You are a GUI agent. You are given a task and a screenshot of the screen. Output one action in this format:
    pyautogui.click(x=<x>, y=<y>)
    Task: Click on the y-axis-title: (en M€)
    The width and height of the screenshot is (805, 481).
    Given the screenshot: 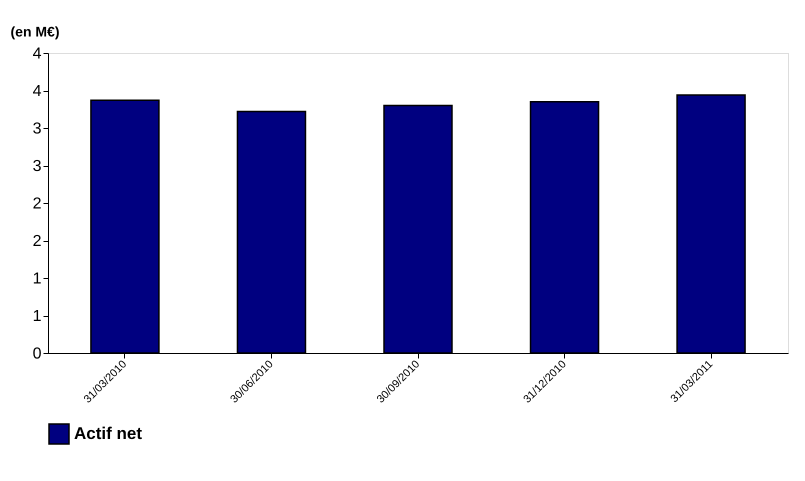 What is the action you would take?
    pyautogui.click(x=35, y=32)
    